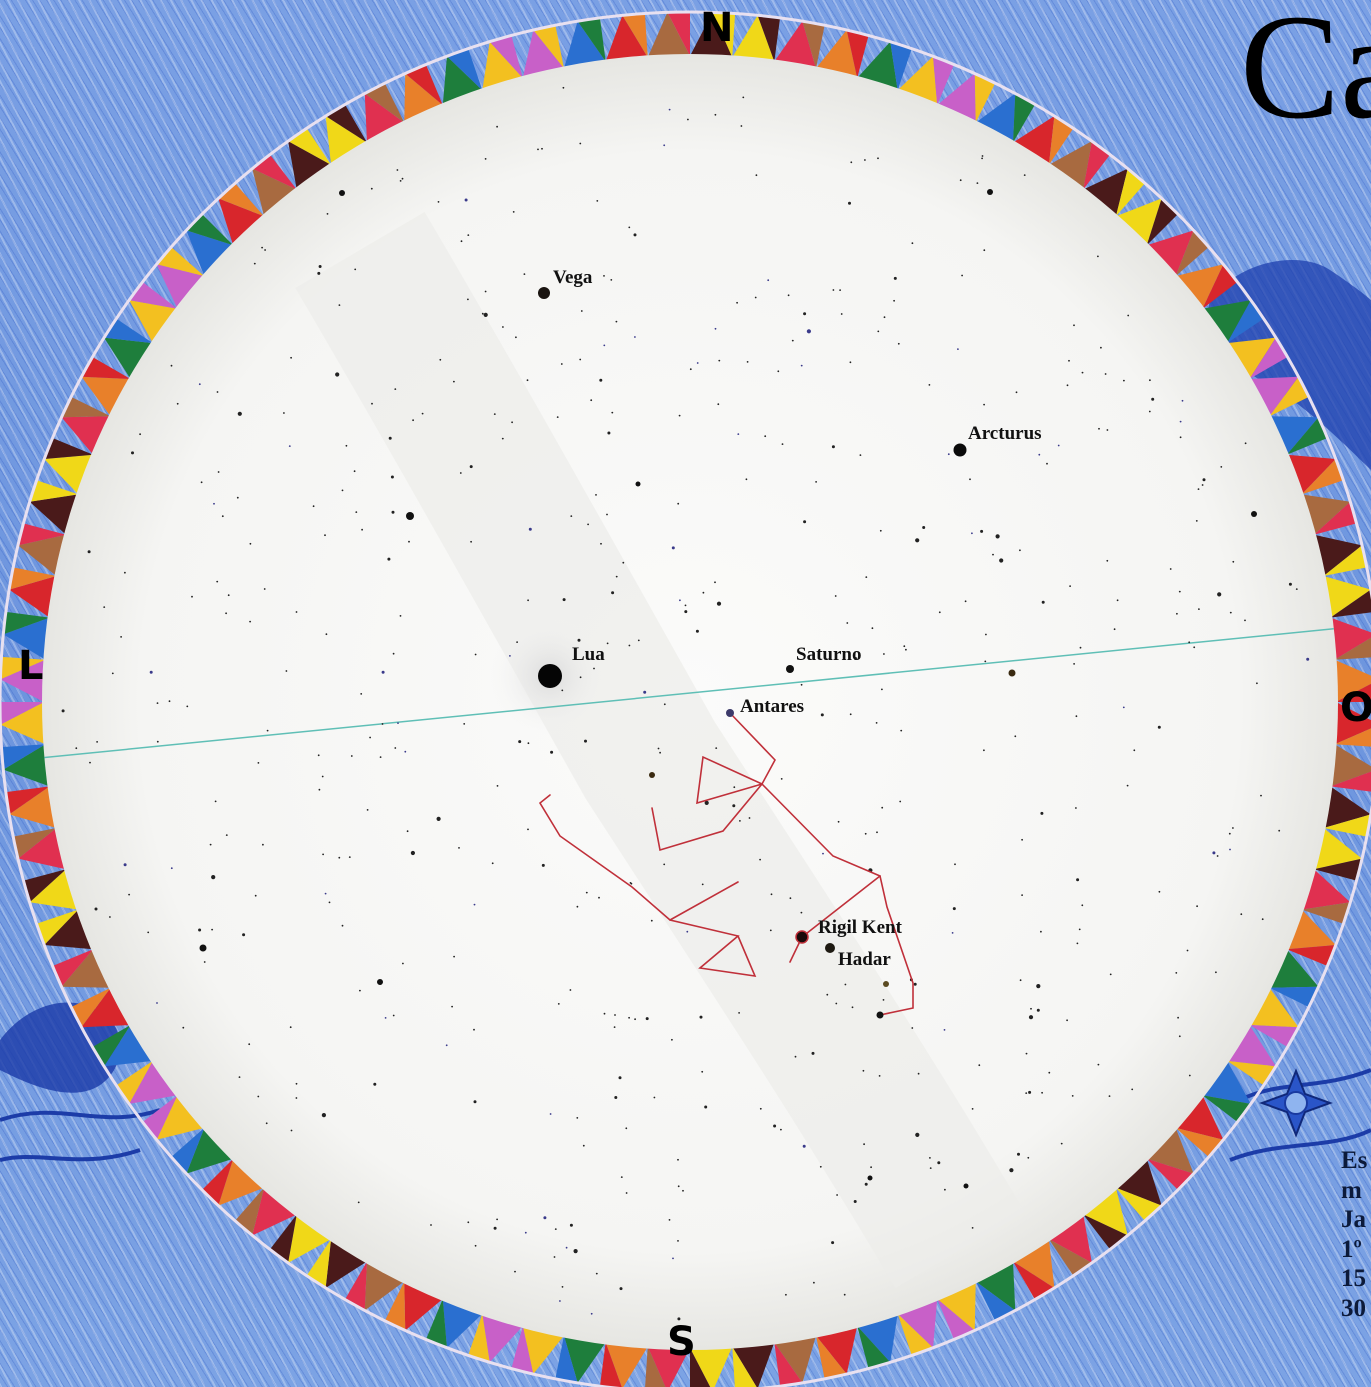  I want to click on compass-east: L, so click(31, 666).